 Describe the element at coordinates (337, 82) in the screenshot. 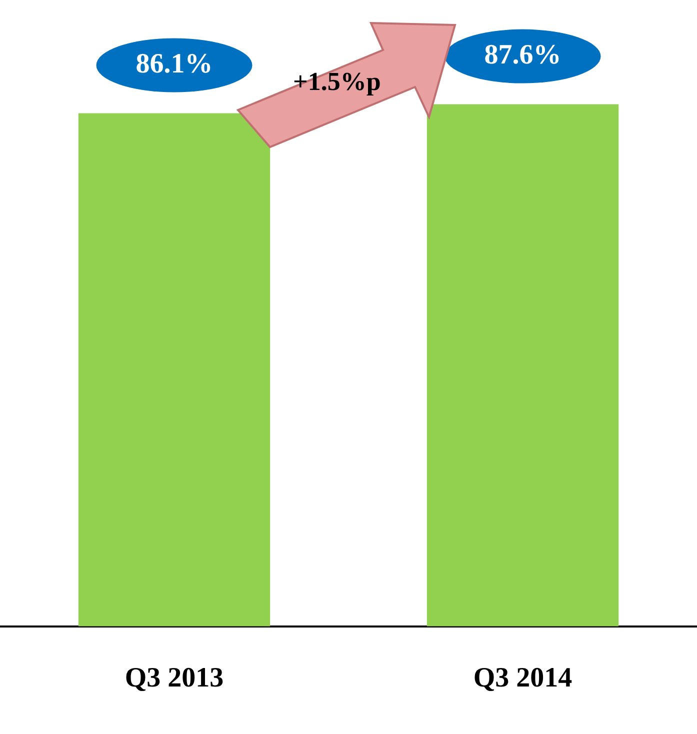

I see `text: +1.5%p` at that location.